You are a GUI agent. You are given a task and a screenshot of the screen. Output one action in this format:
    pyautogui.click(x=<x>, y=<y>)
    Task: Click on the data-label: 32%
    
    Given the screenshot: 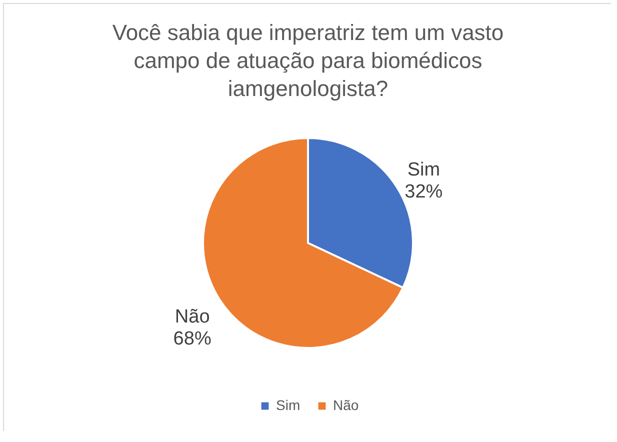 What is the action you would take?
    pyautogui.click(x=423, y=192)
    